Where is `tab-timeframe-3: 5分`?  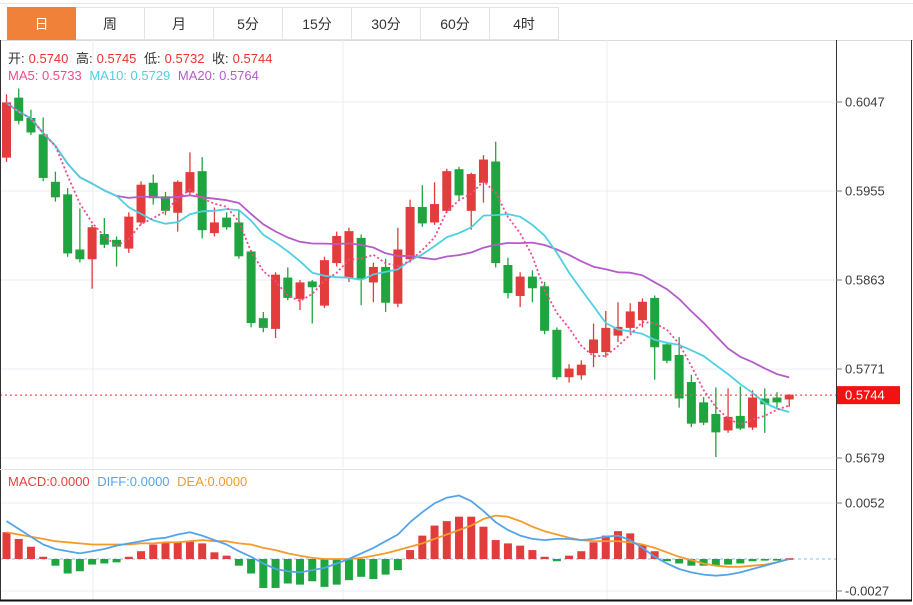
tab-timeframe-3: 5分 is located at coordinates (248, 23).